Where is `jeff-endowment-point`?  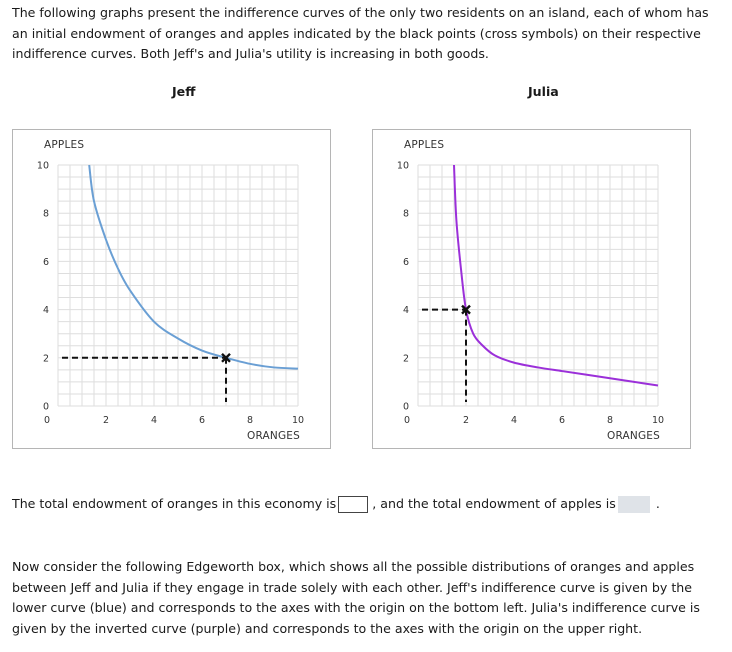 jeff-endowment-point is located at coordinates (226, 357).